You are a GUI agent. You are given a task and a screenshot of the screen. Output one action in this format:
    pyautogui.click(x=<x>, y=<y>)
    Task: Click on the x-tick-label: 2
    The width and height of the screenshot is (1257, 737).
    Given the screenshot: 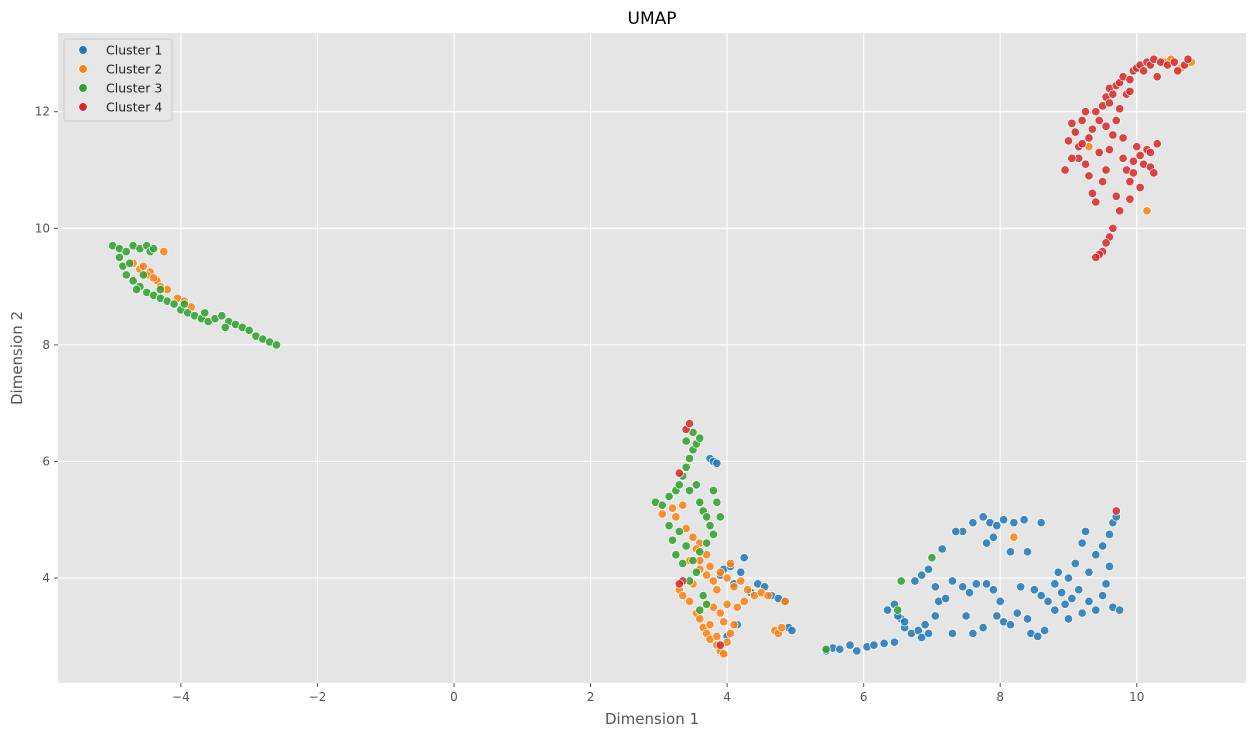 What is the action you would take?
    pyautogui.click(x=591, y=697)
    